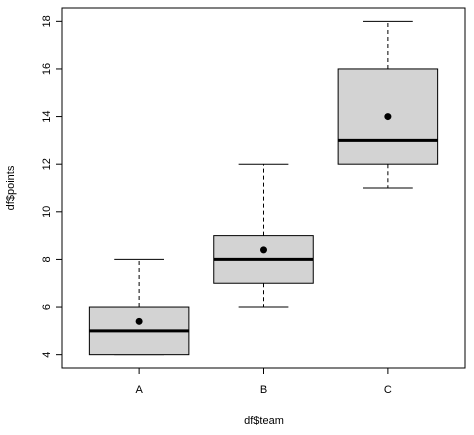 The width and height of the screenshot is (474, 435). I want to click on y-tick-label: 16, so click(47, 69).